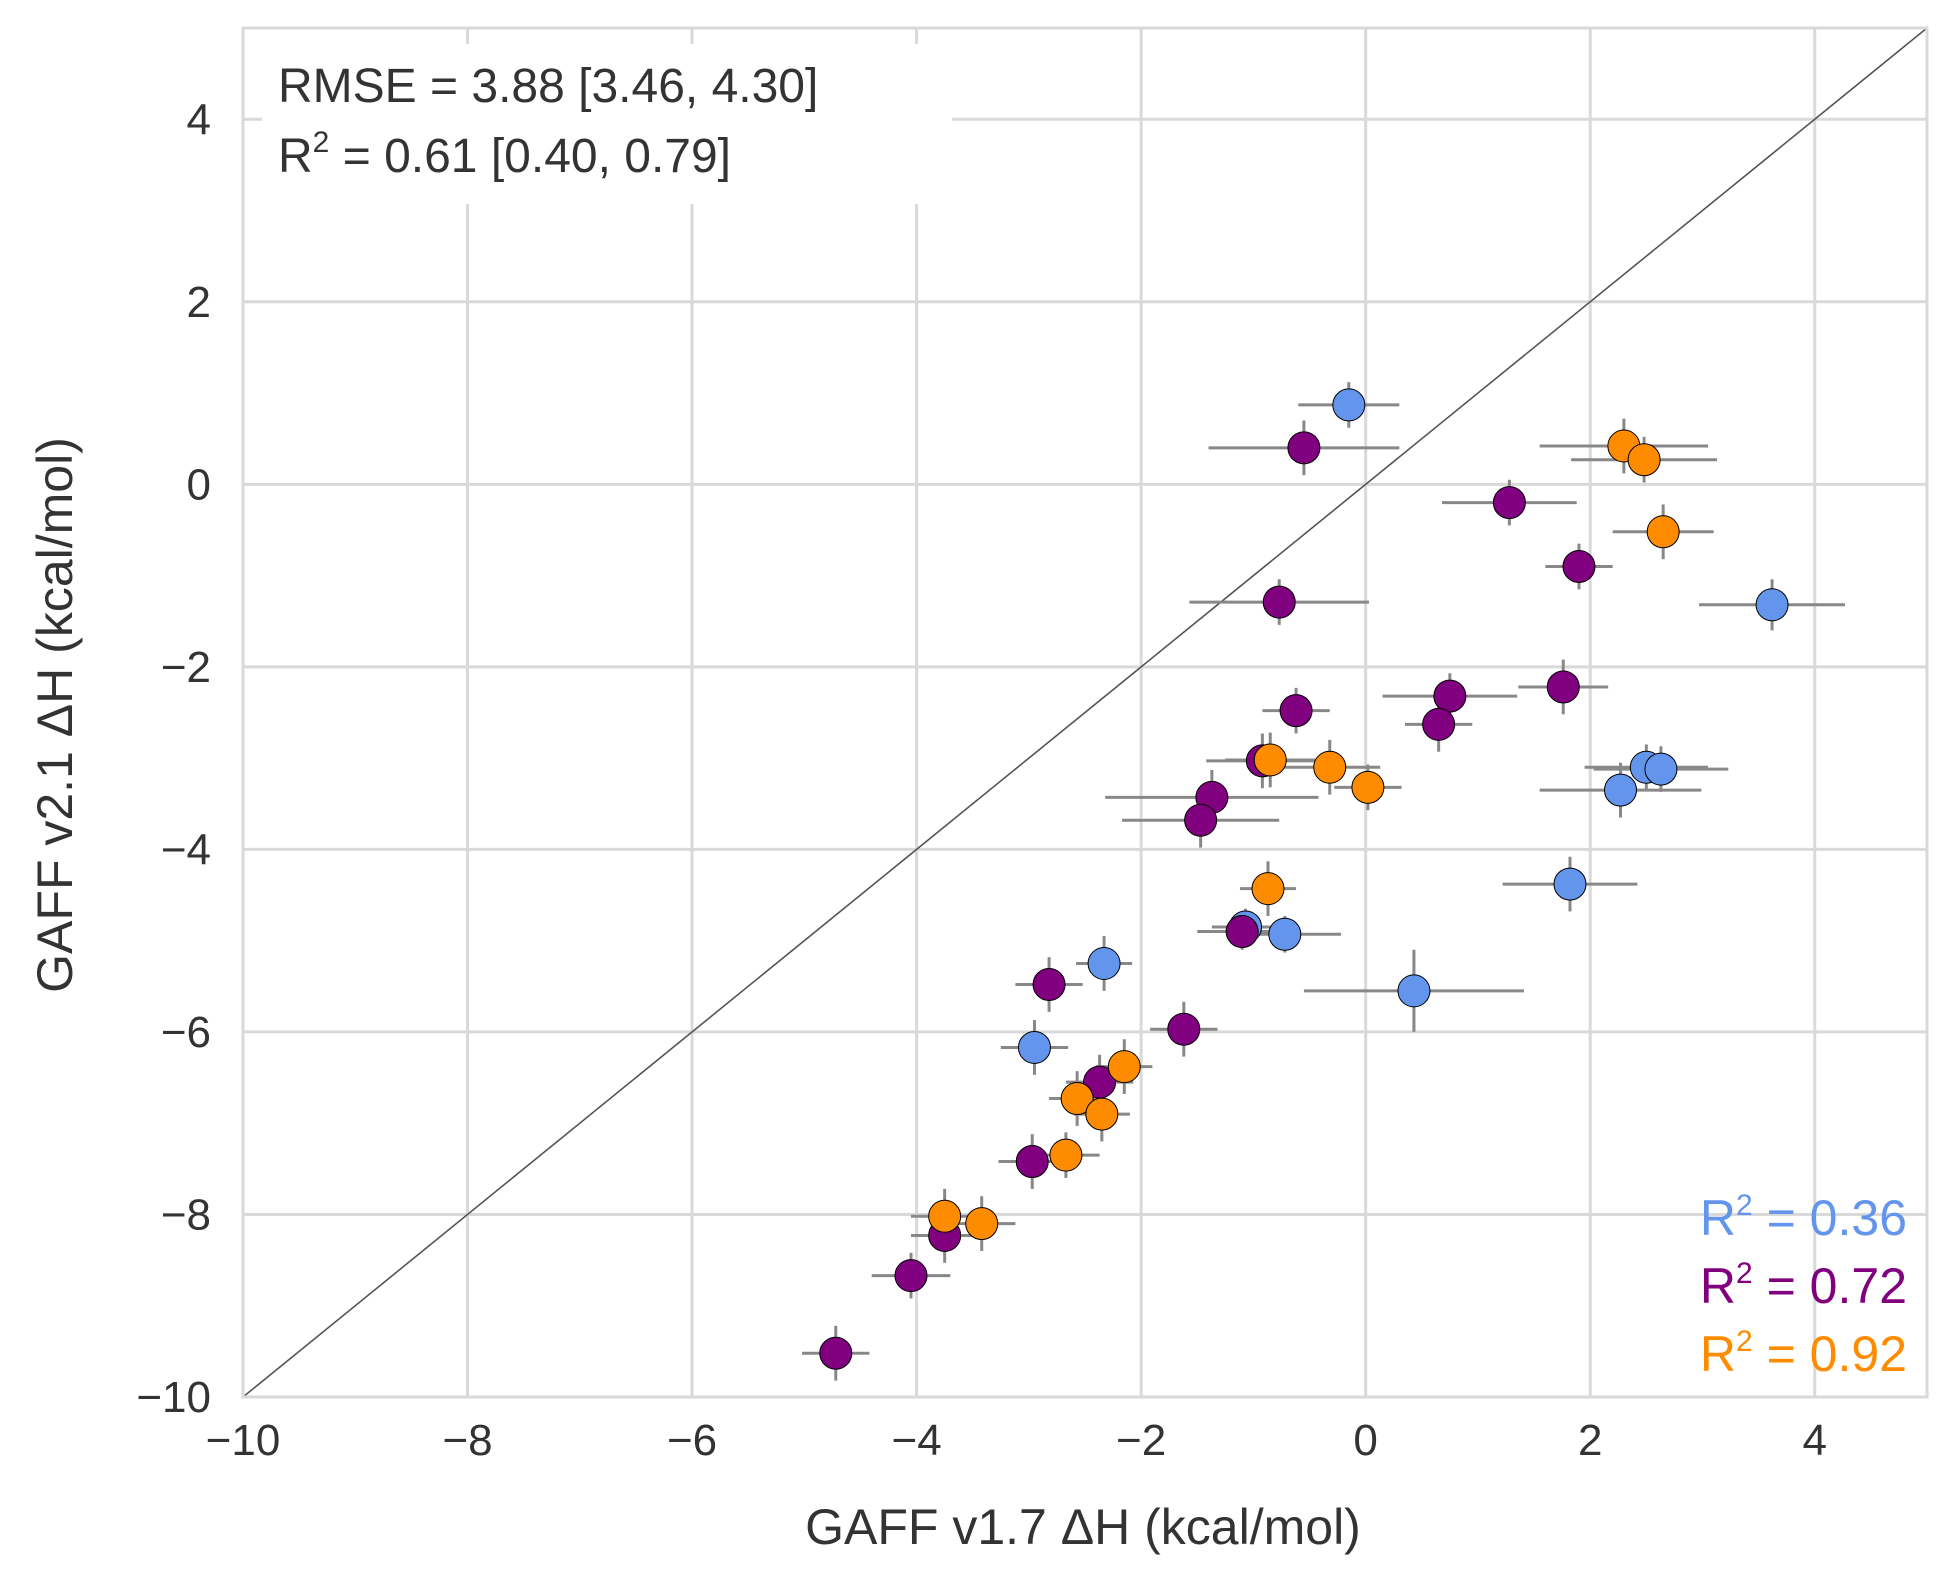  Describe the element at coordinates (1814, 1440) in the screenshot. I see `x-tick-label: 4` at that location.